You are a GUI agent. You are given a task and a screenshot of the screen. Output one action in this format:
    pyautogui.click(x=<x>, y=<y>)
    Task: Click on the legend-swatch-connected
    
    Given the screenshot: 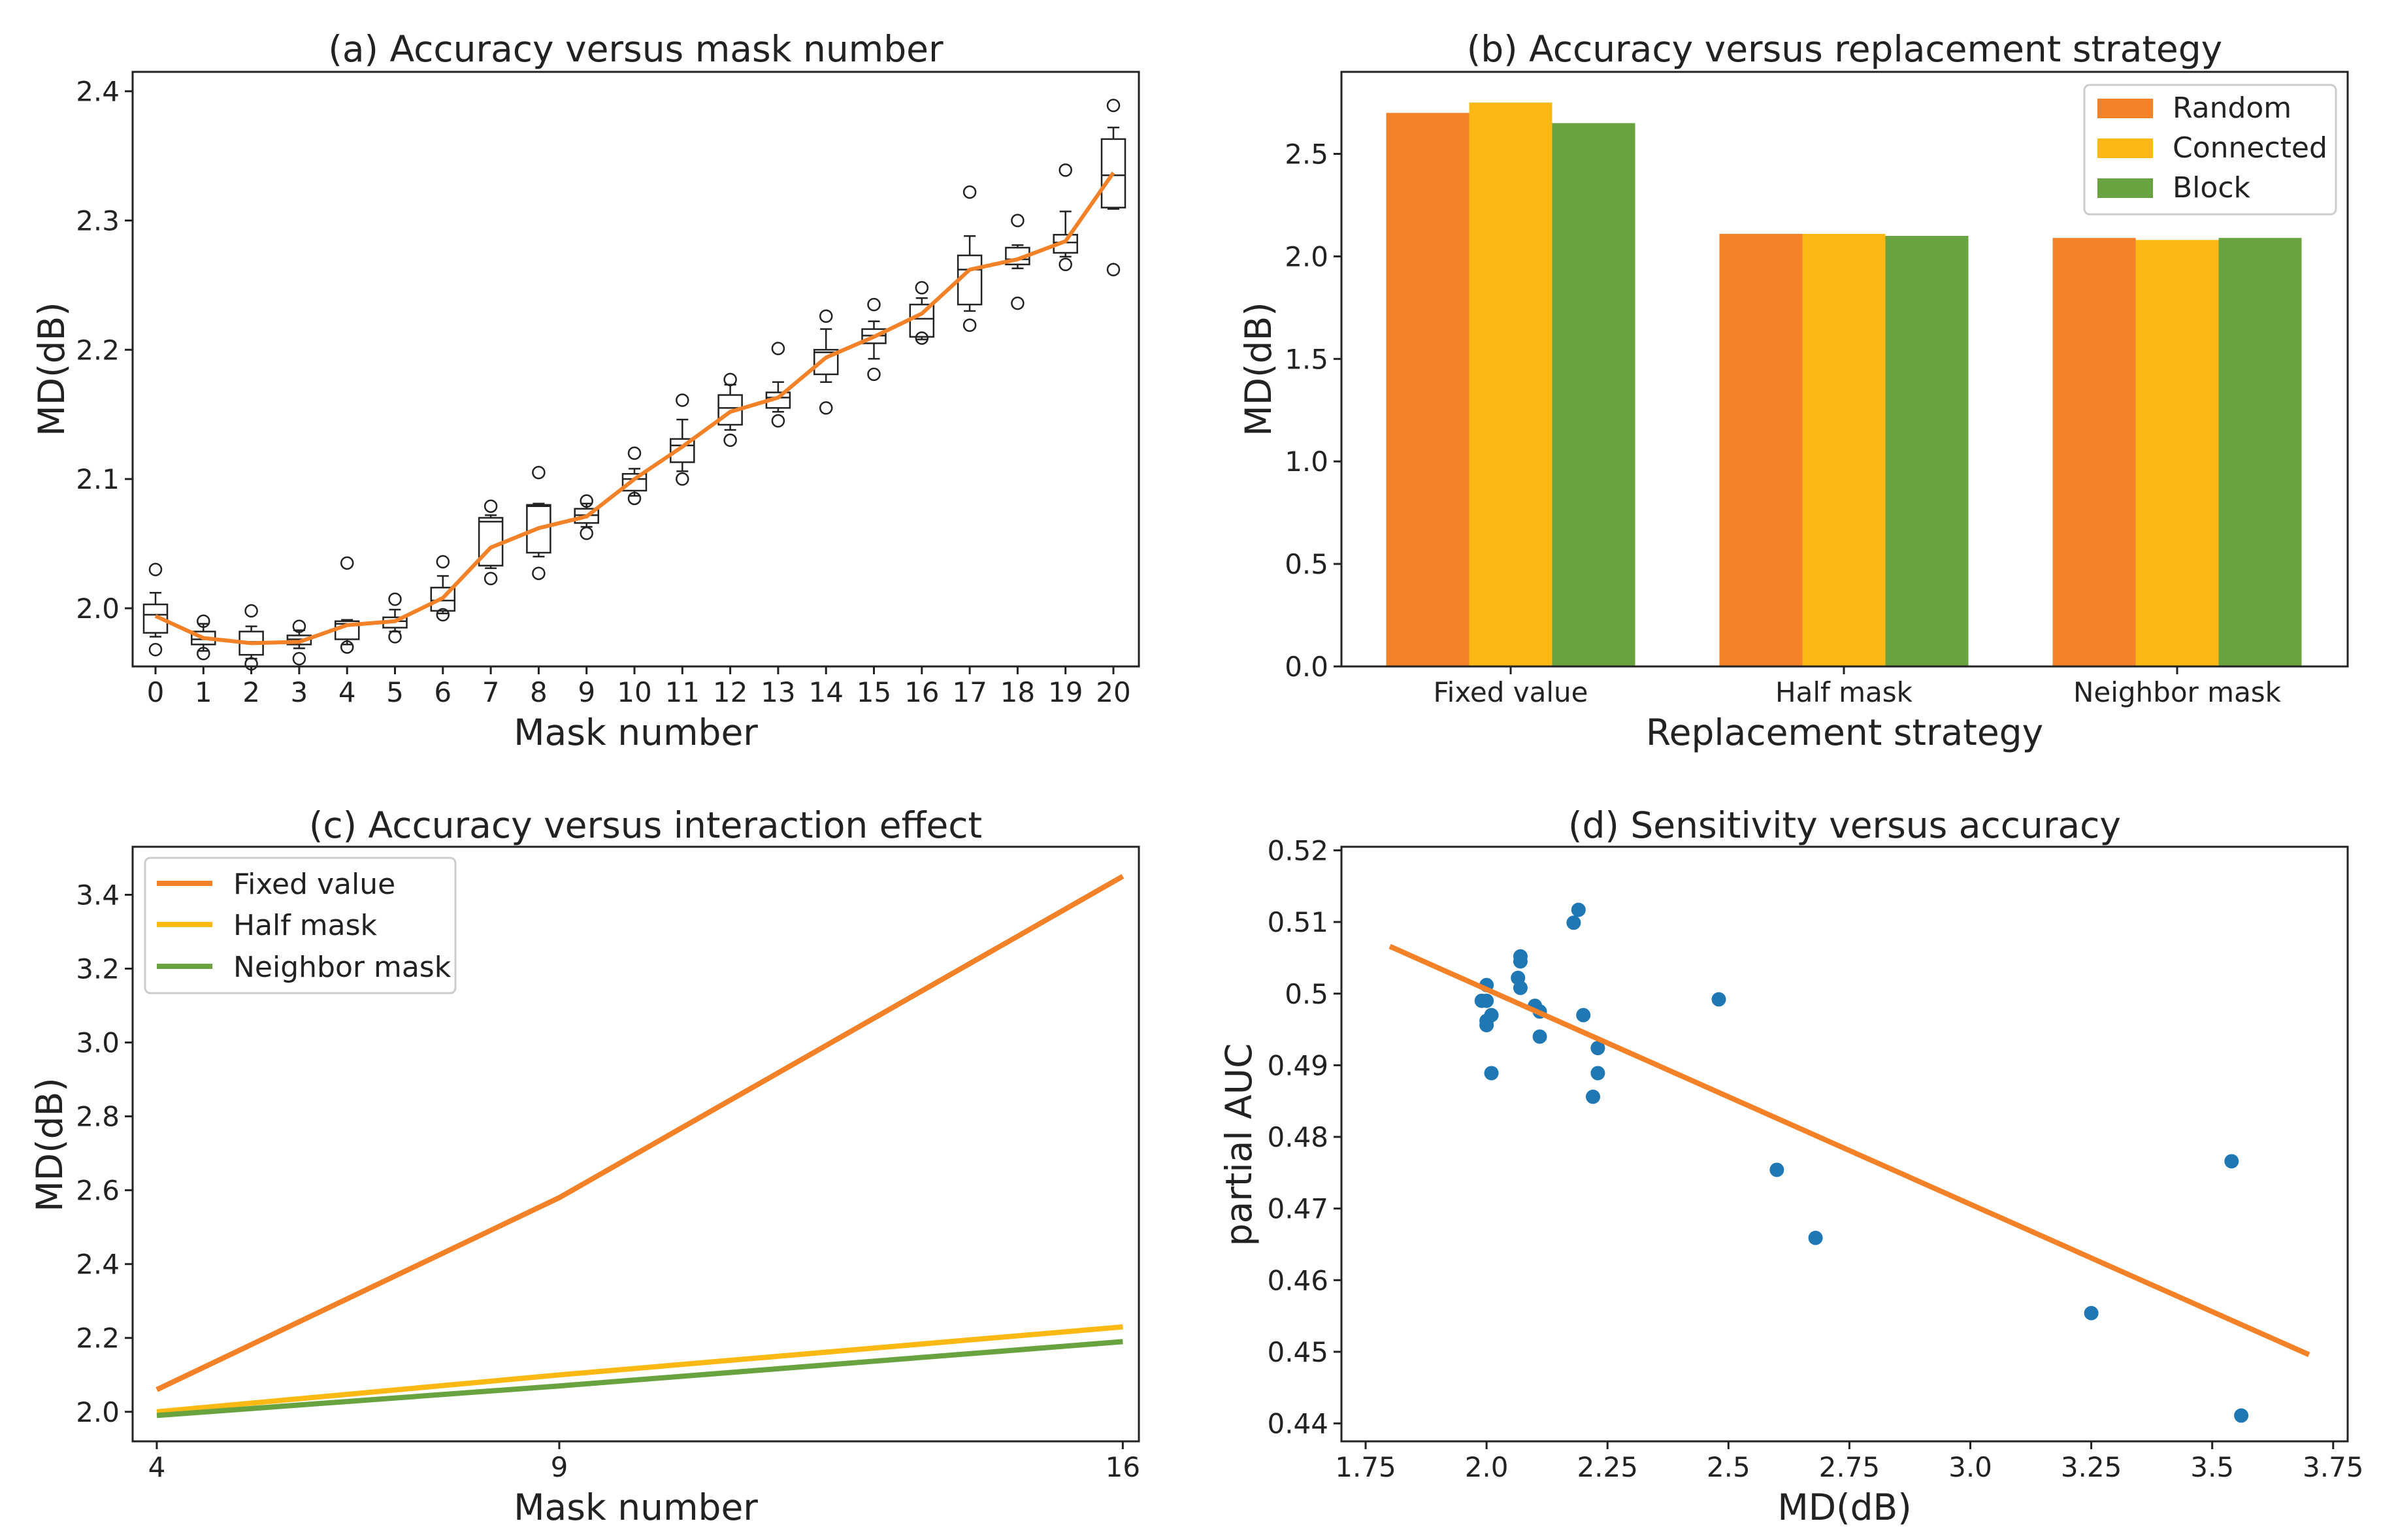 What is the action you would take?
    pyautogui.click(x=2125, y=148)
    